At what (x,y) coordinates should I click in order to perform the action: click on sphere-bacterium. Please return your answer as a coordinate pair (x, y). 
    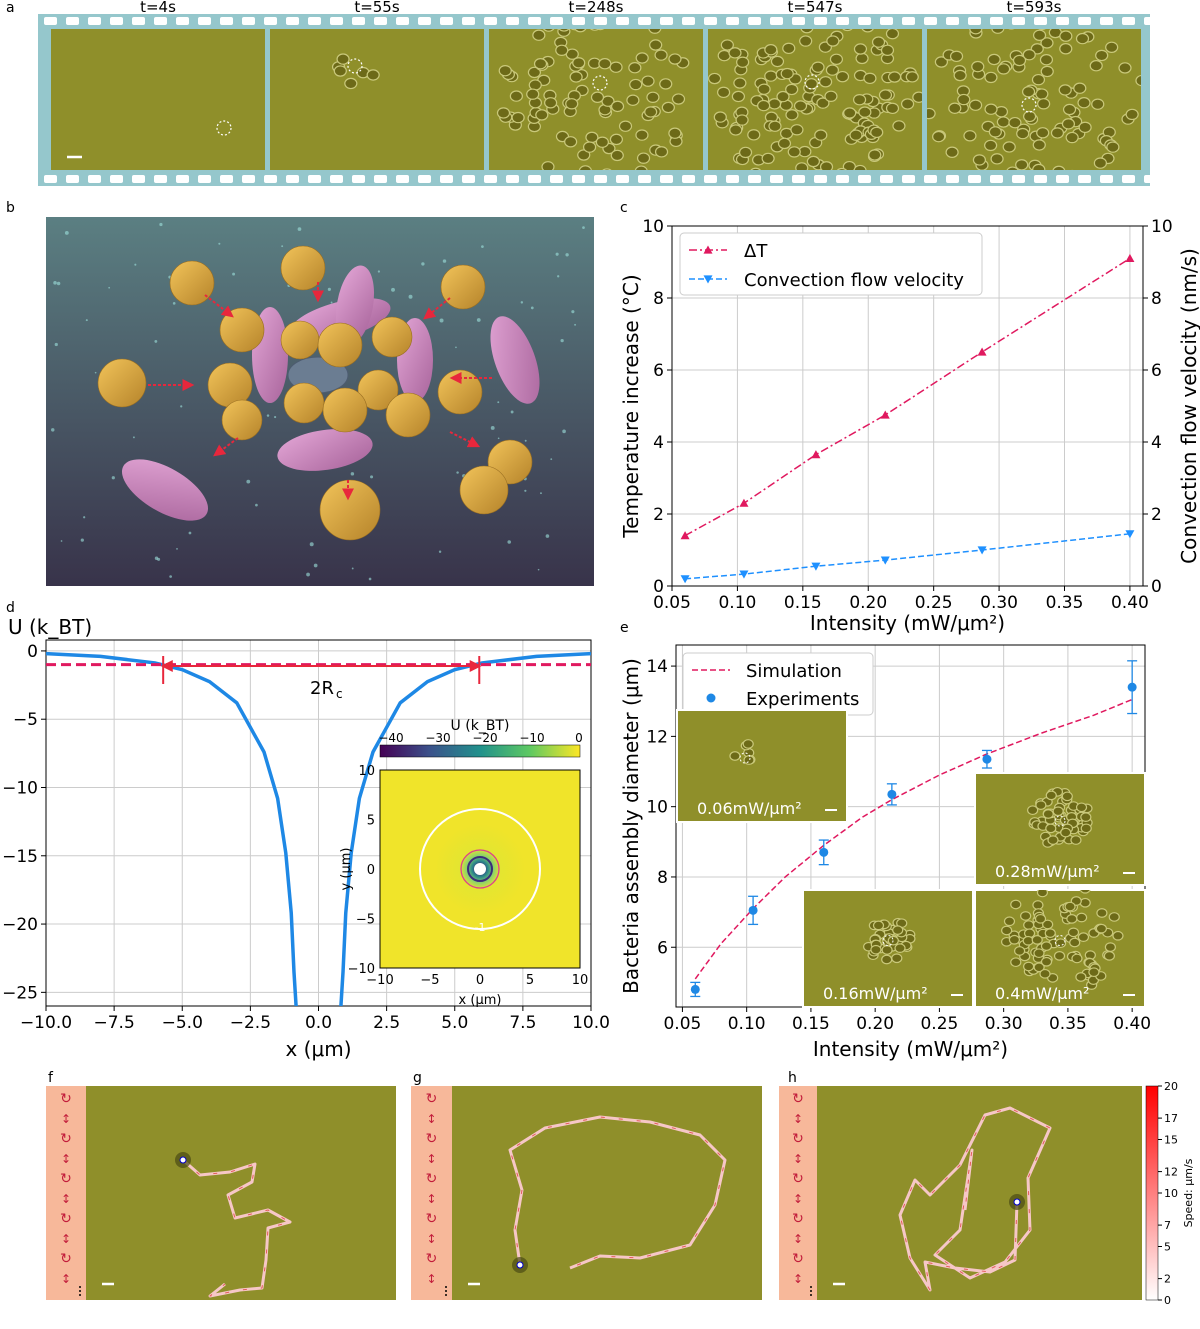
    Looking at the image, I should click on (378, 390).